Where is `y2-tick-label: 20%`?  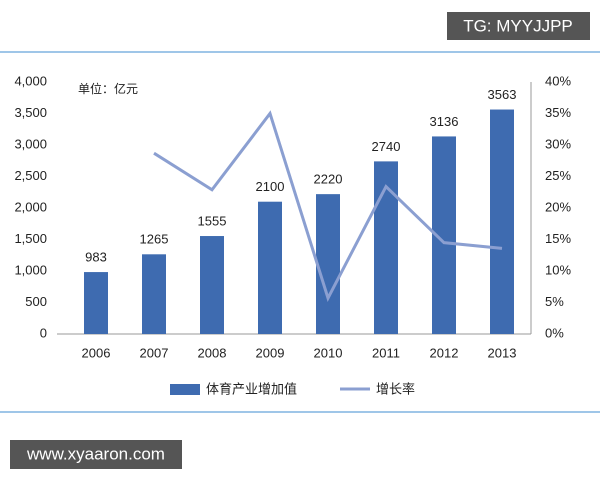
y2-tick-label: 20% is located at coordinates (558, 206).